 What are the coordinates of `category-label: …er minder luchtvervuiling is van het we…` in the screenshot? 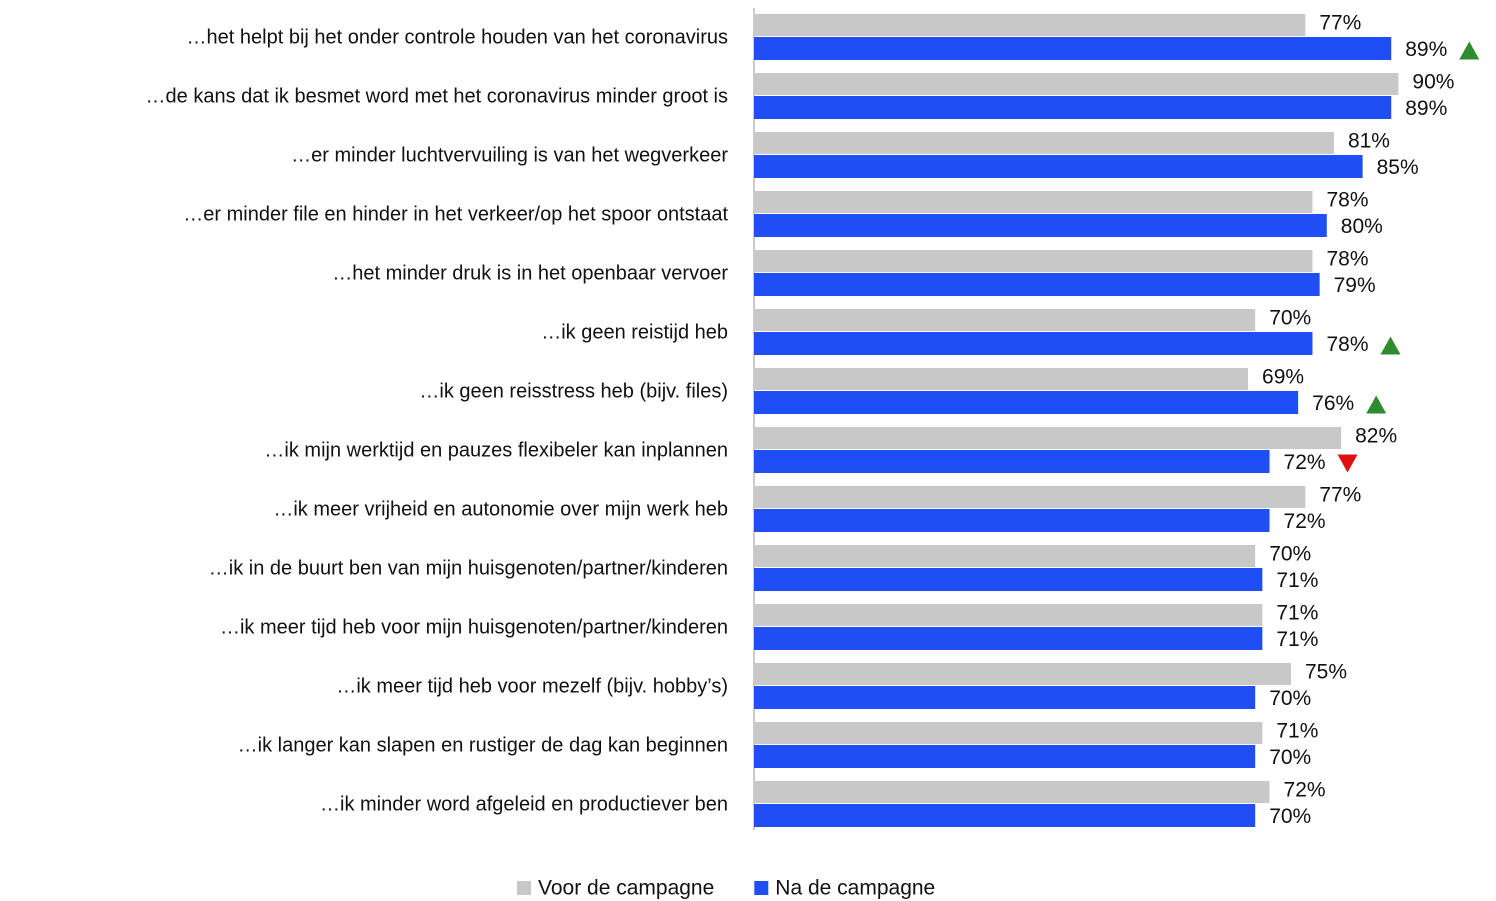 It's located at (509, 155).